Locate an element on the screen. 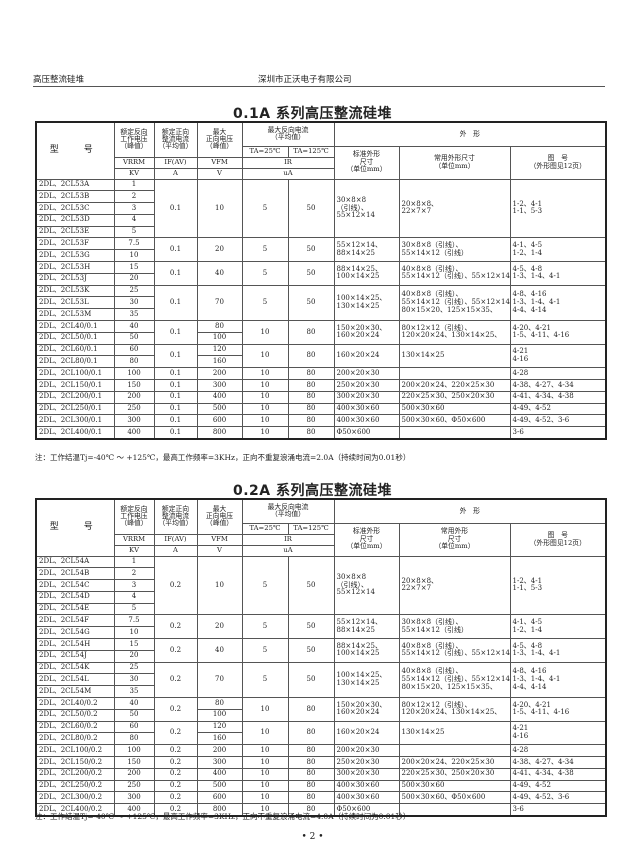 The height and width of the screenshot is (861, 625). forward-voltage-cell: 10 is located at coordinates (219, 585).